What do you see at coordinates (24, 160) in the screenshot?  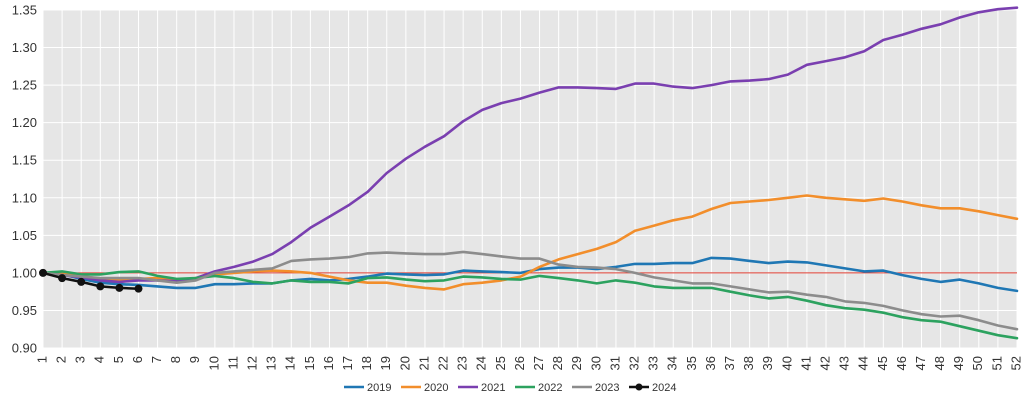 I see `y-tick-label: 1.15` at bounding box center [24, 160].